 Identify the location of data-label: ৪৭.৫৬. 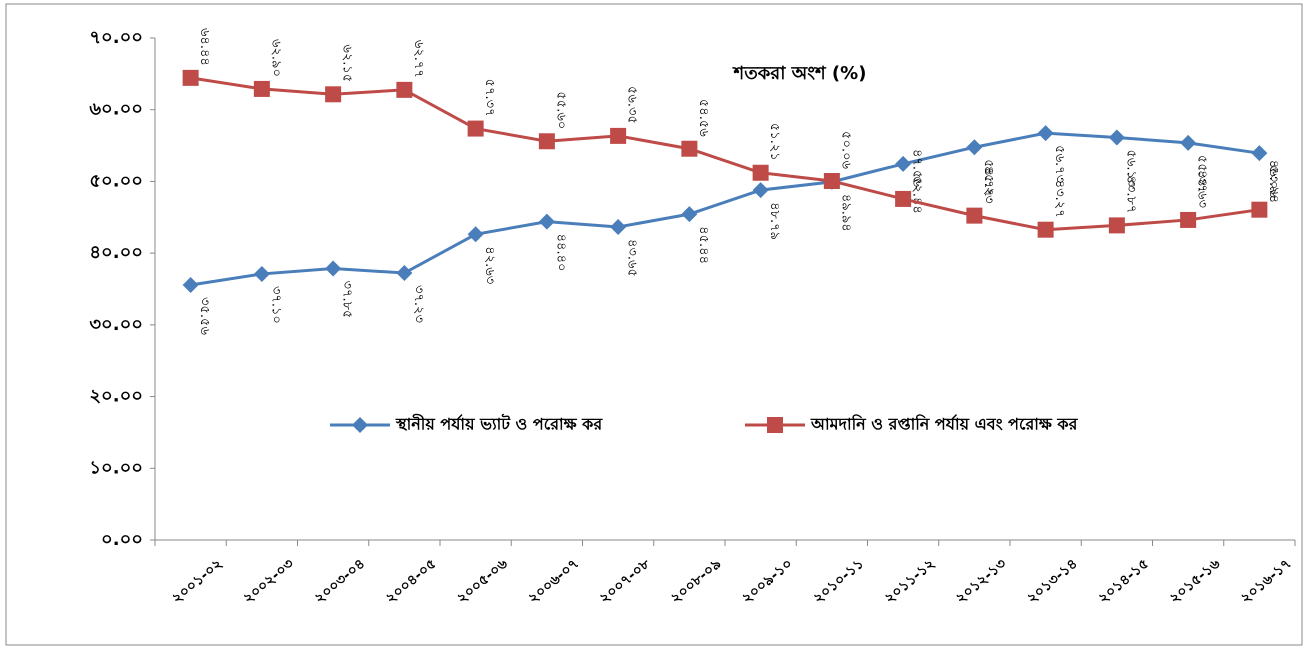
(917, 168).